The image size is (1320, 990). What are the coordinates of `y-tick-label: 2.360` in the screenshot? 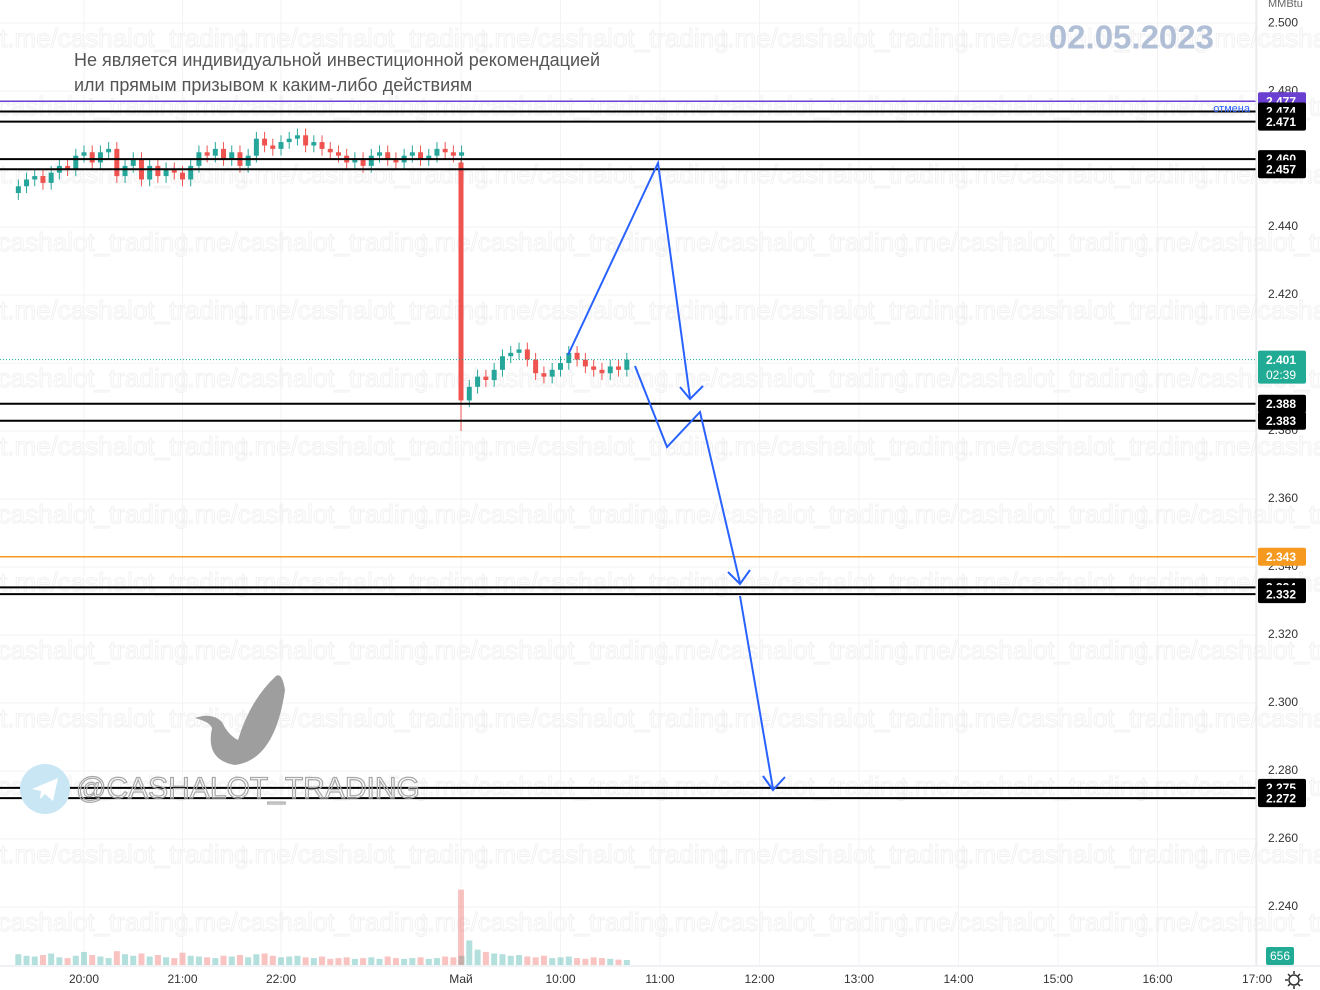 It's located at (1283, 498).